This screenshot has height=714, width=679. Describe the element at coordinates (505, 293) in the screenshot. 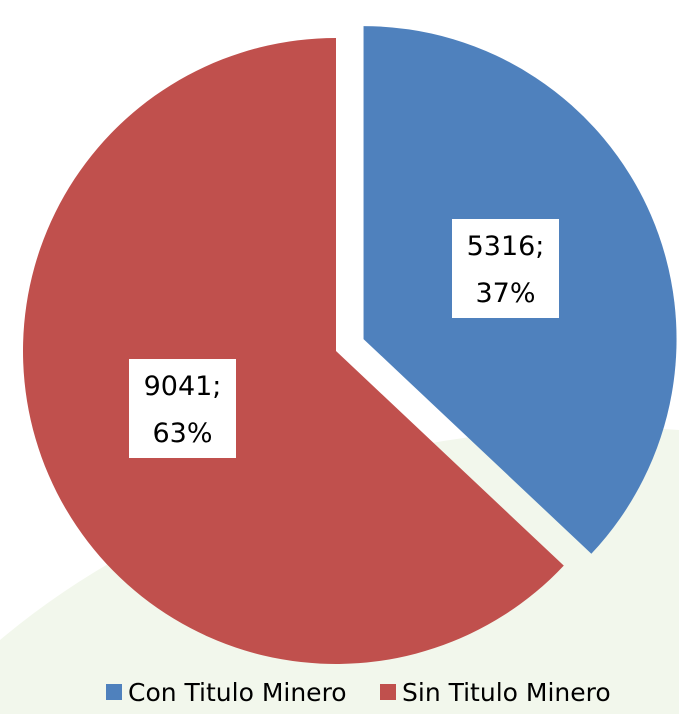

I see `data-label-percent: 37%` at that location.